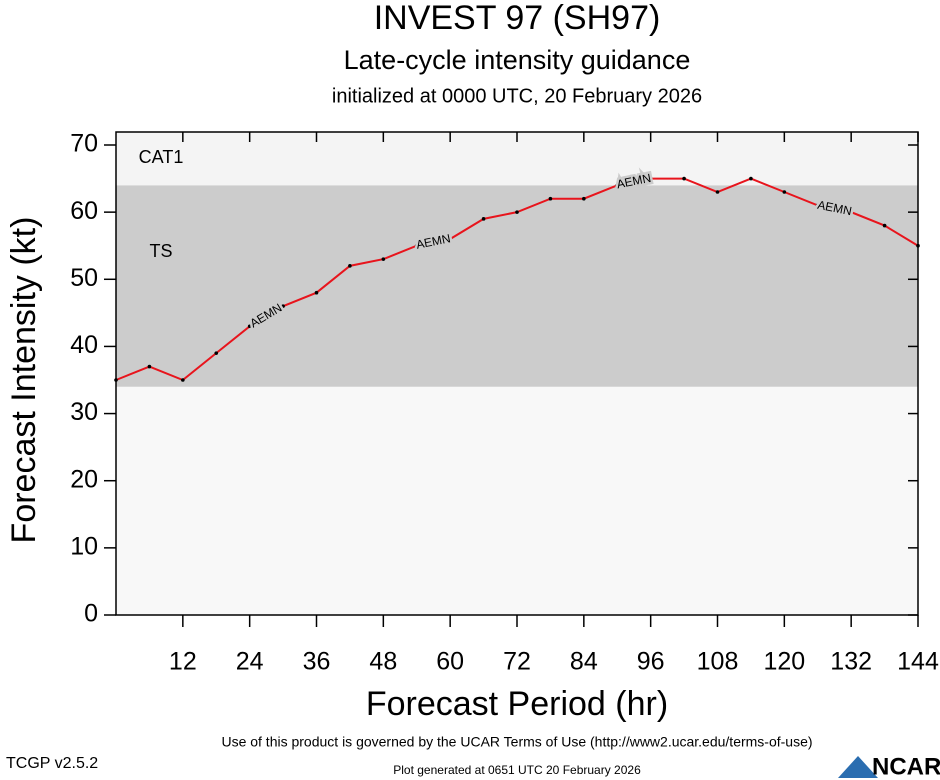  What do you see at coordinates (918, 662) in the screenshot?
I see `x-tick-label: 144` at bounding box center [918, 662].